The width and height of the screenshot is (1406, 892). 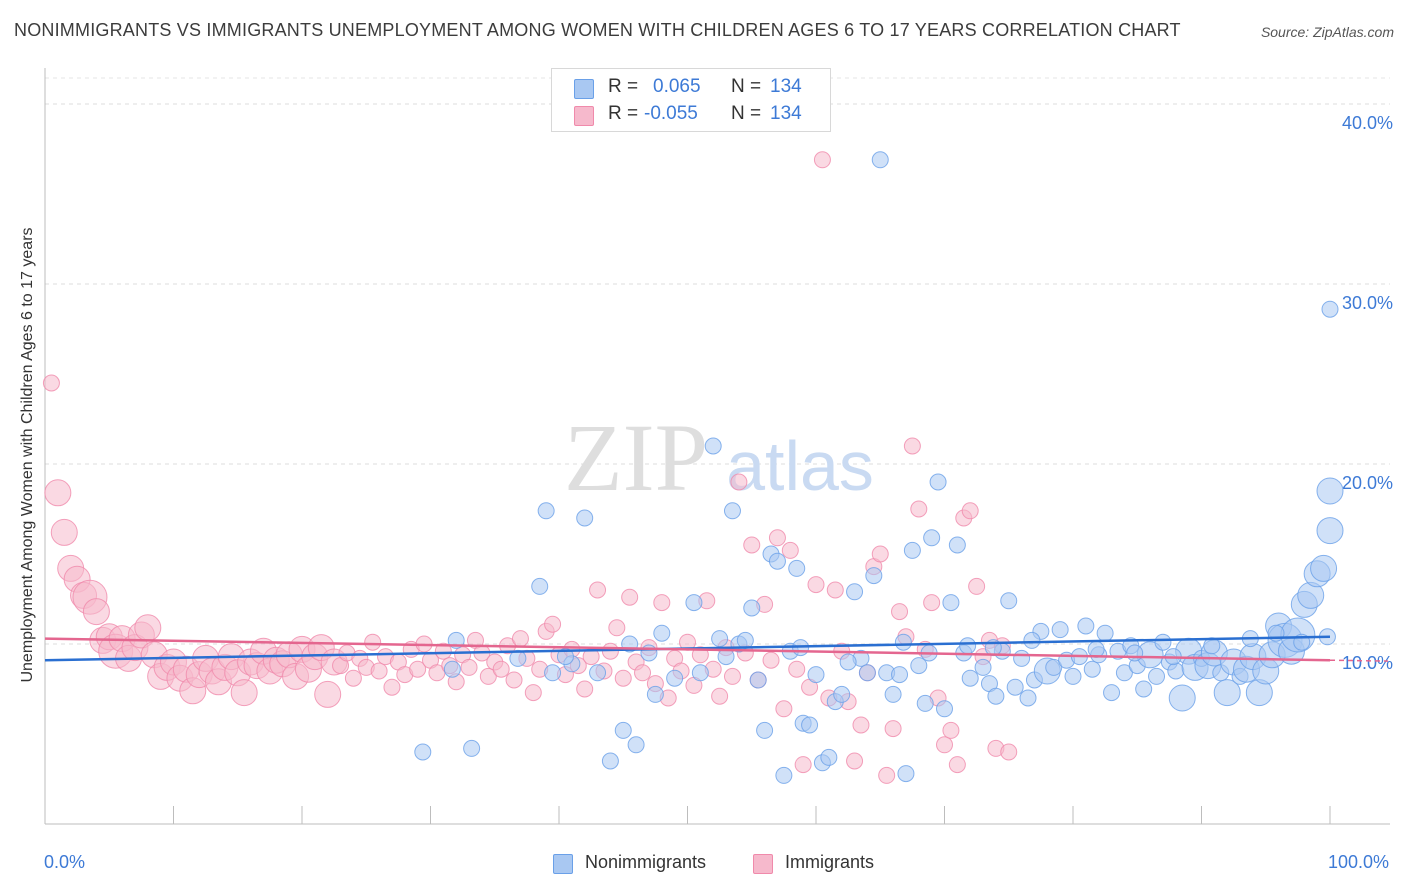 What do you see at coordinates (1367, 483) in the screenshot?
I see `y-tick-label: 20.0%` at bounding box center [1367, 483].